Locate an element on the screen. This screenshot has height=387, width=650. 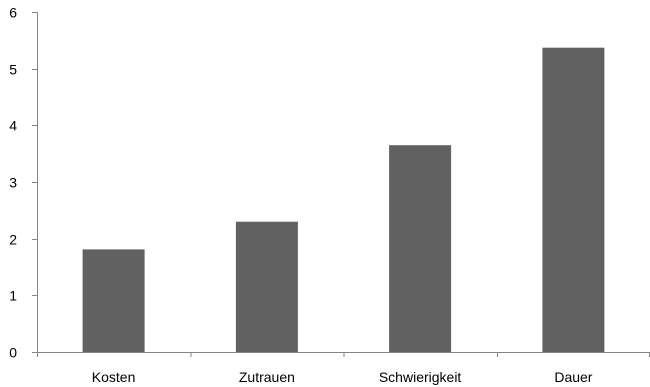
bar-dauer is located at coordinates (573, 199).